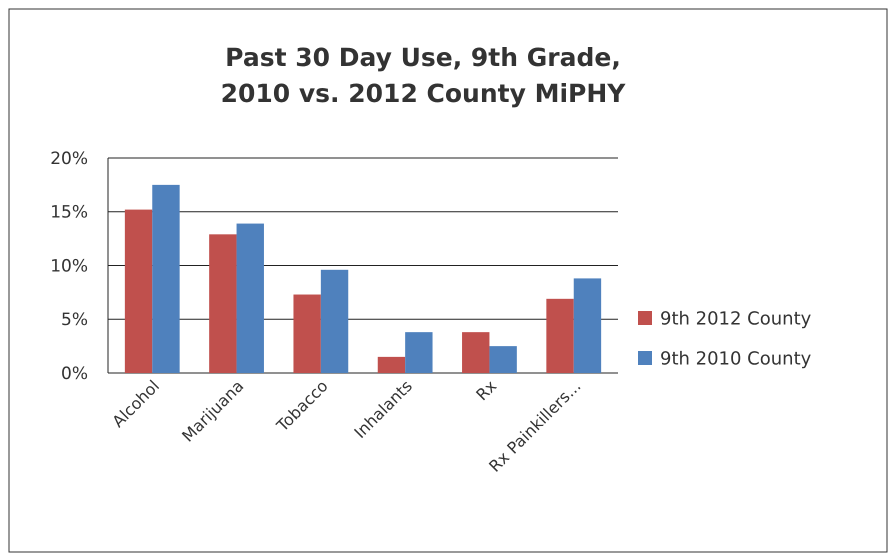 The width and height of the screenshot is (894, 559). I want to click on legend-label: 9th 2012 County, so click(736, 319).